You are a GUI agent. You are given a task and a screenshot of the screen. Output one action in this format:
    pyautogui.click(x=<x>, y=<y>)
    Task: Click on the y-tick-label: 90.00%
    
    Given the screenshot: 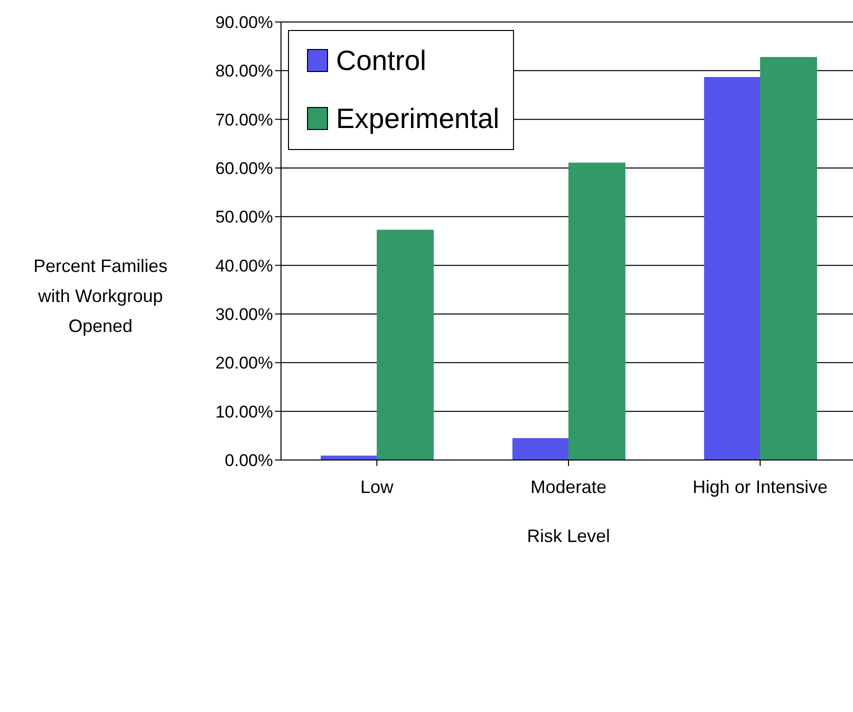 What is the action you would take?
    pyautogui.click(x=244, y=22)
    